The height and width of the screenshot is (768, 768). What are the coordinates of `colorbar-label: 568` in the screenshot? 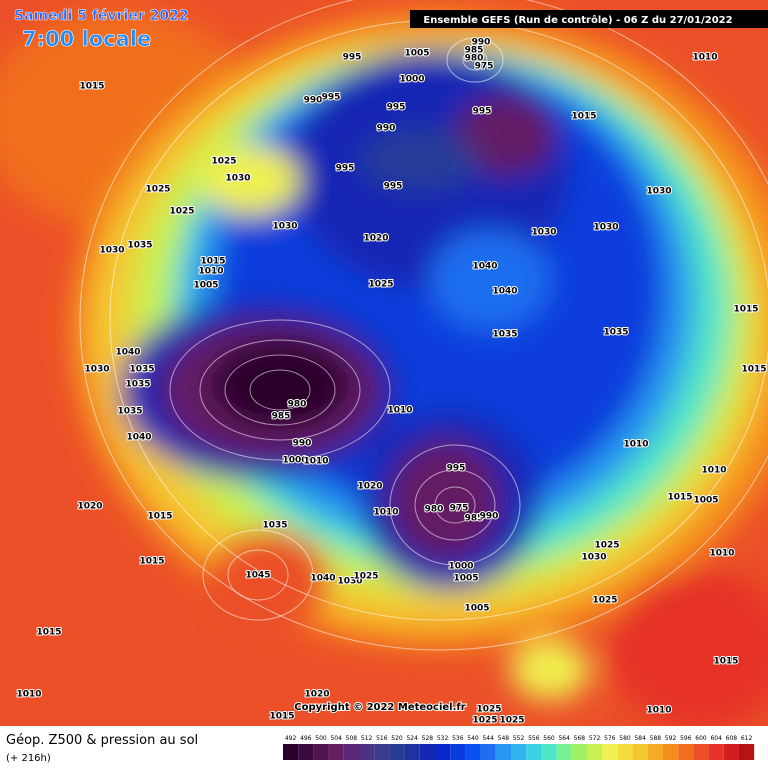 It's located at (580, 738).